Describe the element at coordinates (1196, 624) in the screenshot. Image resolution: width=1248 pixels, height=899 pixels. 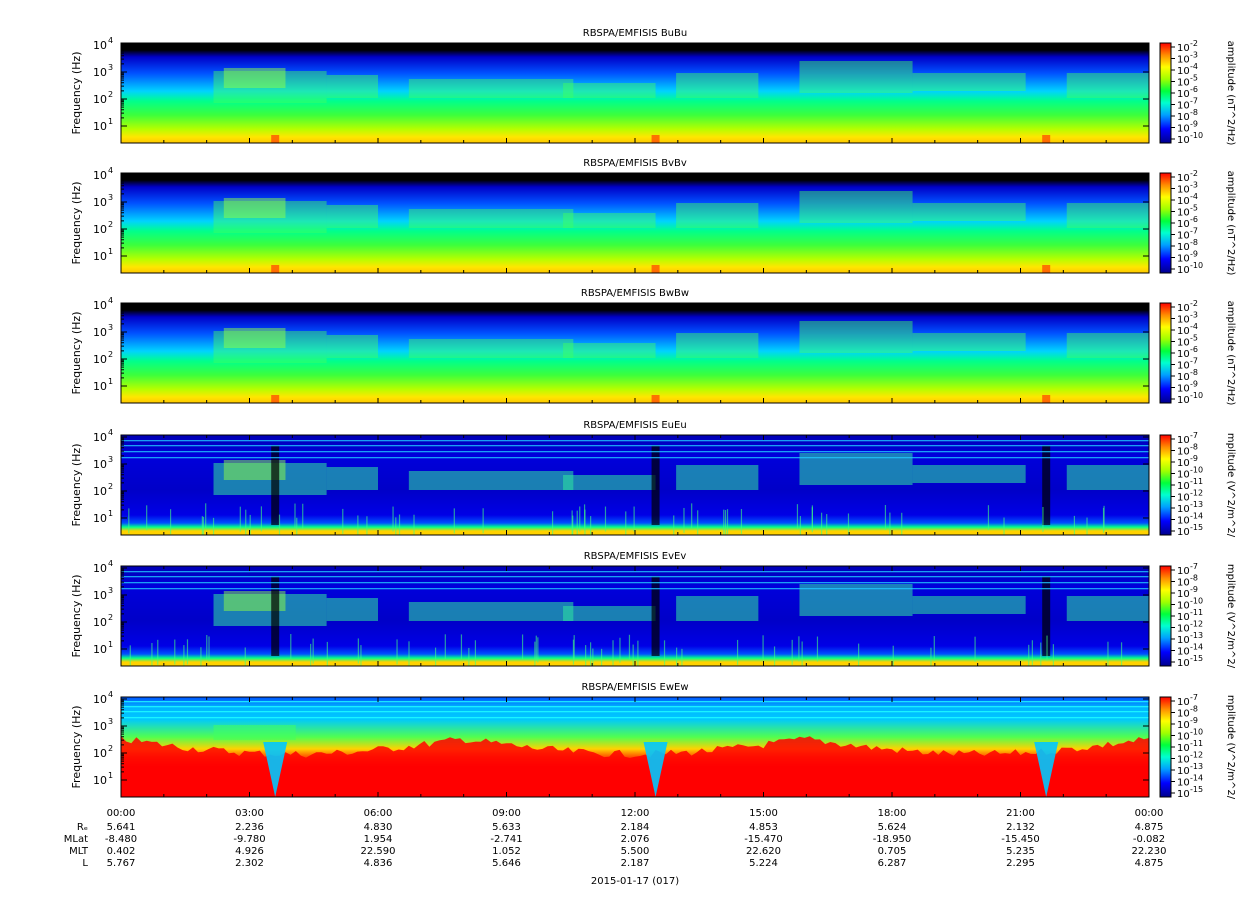
I see `colorbar-tick-exponent: -12` at that location.